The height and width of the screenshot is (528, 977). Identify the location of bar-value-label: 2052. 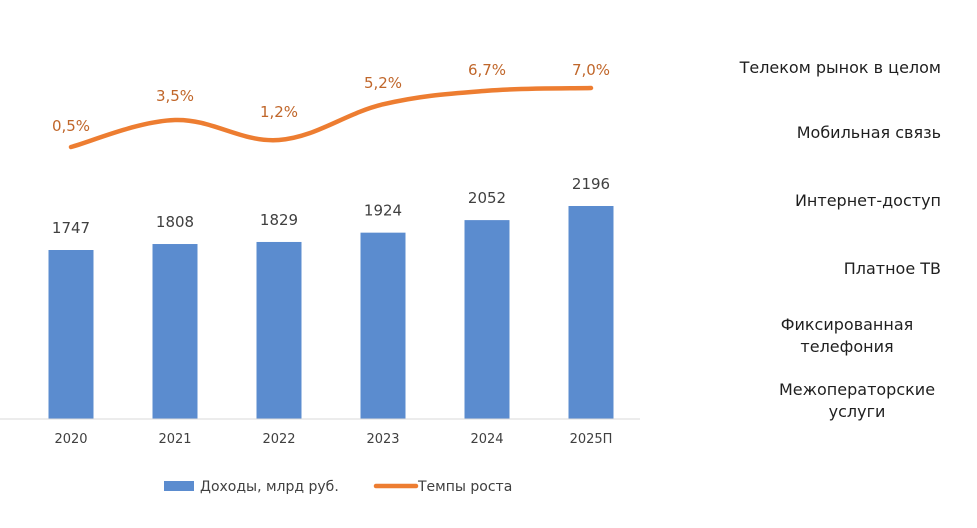
(487, 198).